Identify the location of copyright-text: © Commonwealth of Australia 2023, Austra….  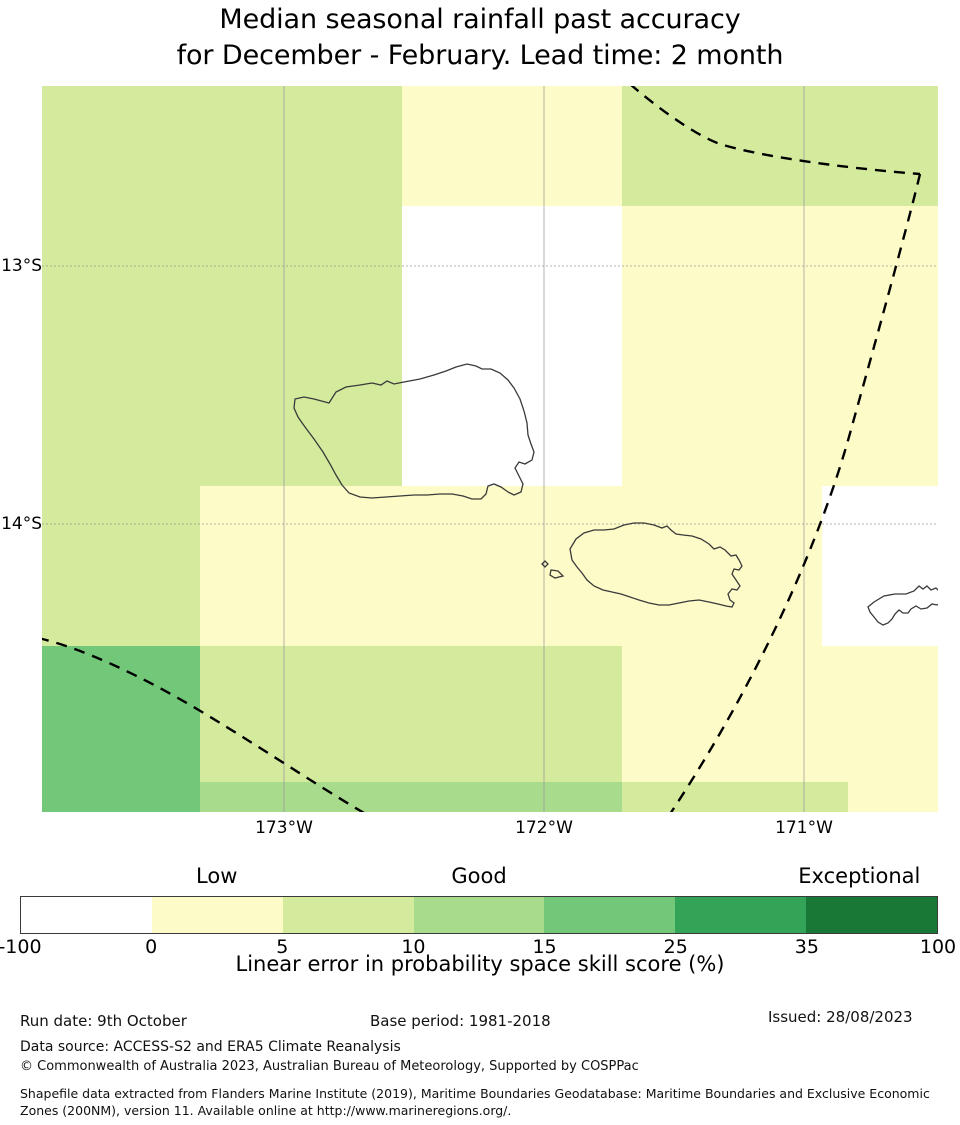
(329, 1066).